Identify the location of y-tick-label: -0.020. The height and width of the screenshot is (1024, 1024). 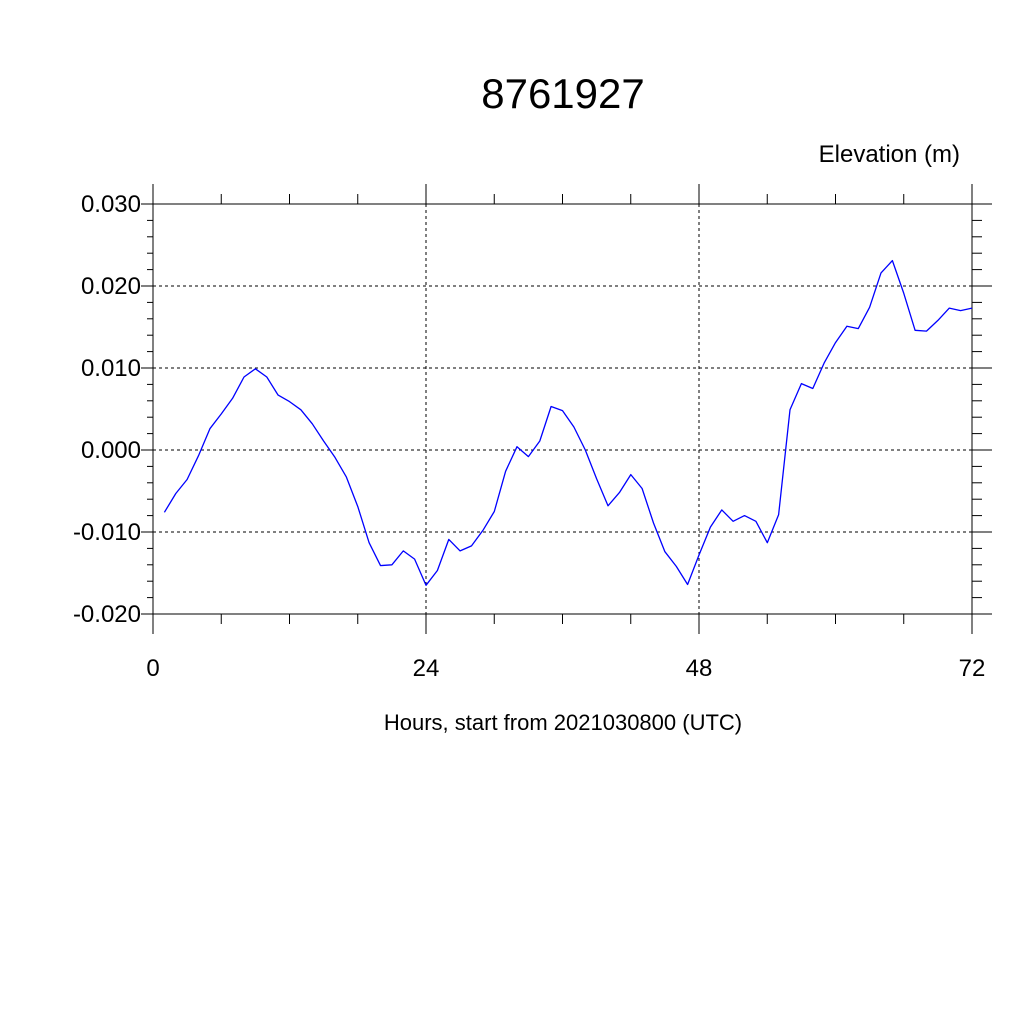
(107, 614).